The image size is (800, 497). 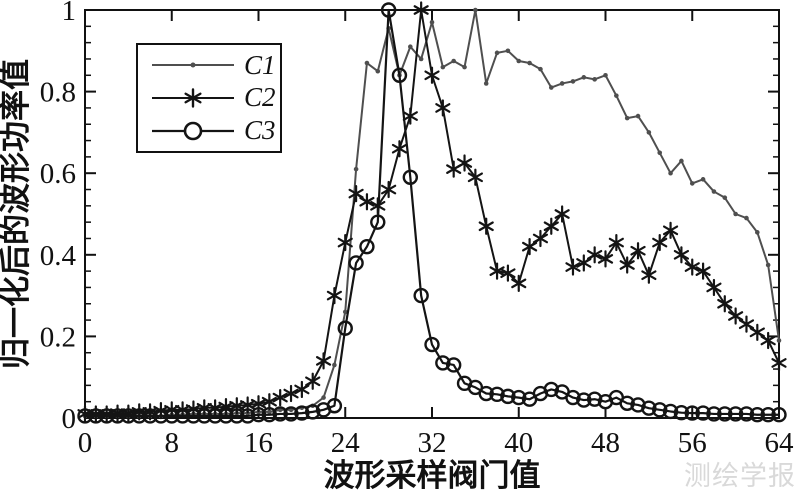 I want to click on y-tick-label: 0.6, so click(x=58, y=174).